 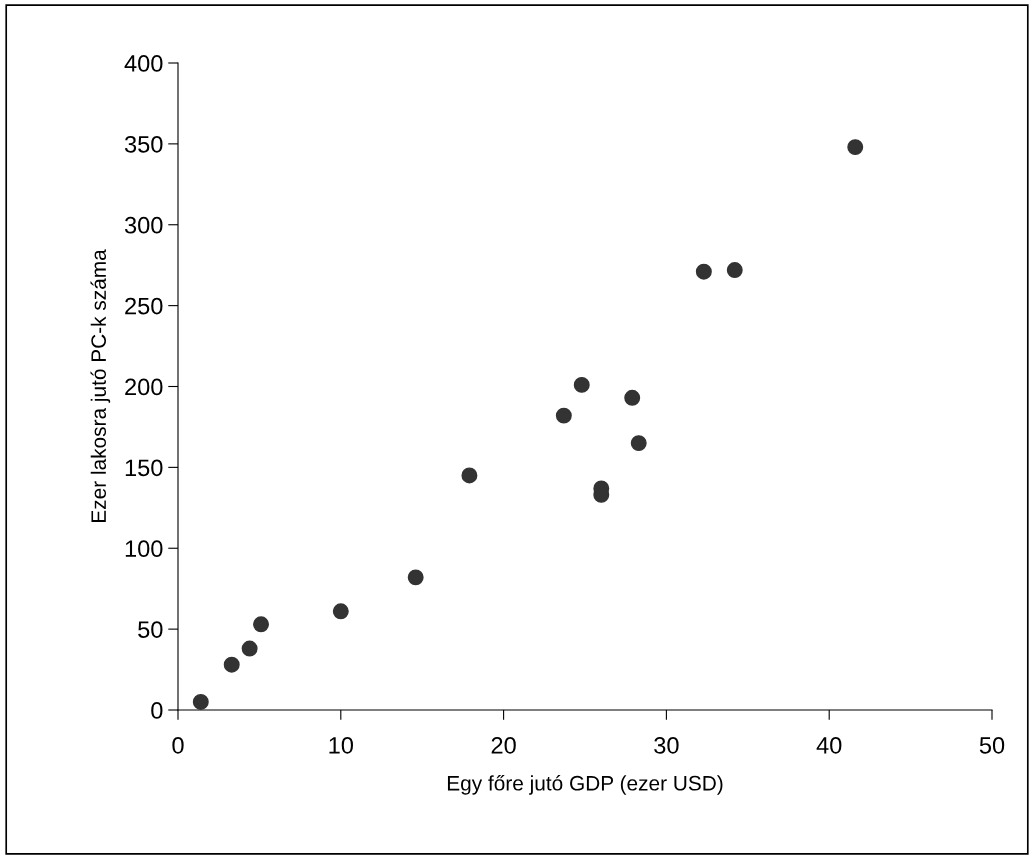 What do you see at coordinates (143, 144) in the screenshot?
I see `y-tick-label: 350` at bounding box center [143, 144].